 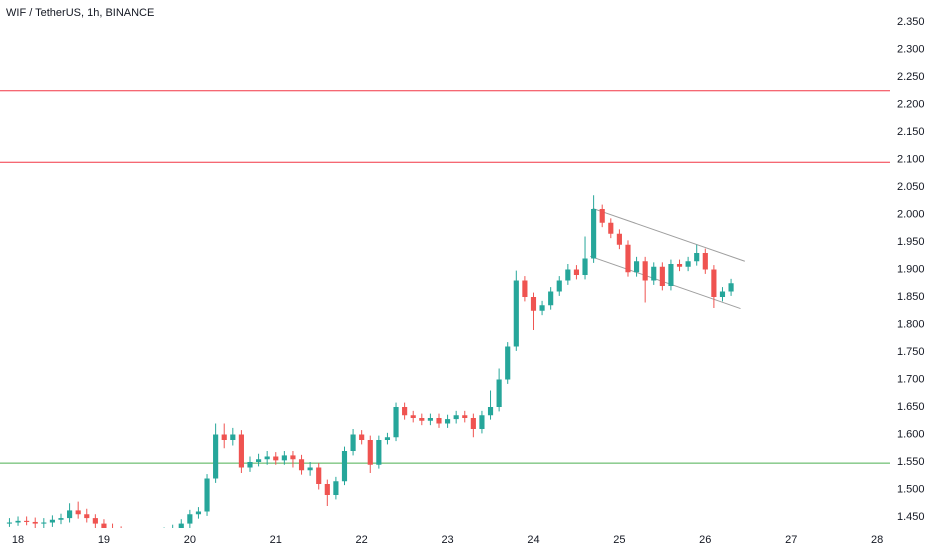 What do you see at coordinates (911, 77) in the screenshot?
I see `y-tick-label: 2.250` at bounding box center [911, 77].